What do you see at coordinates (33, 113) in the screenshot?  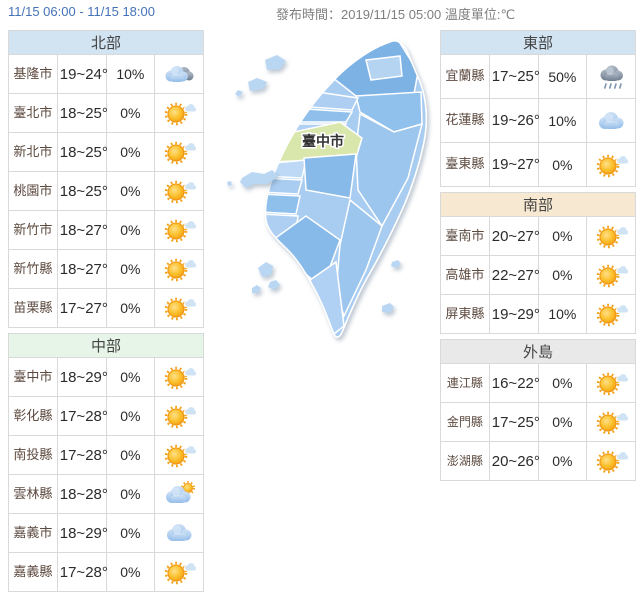 I see `city-name: 臺北市` at bounding box center [33, 113].